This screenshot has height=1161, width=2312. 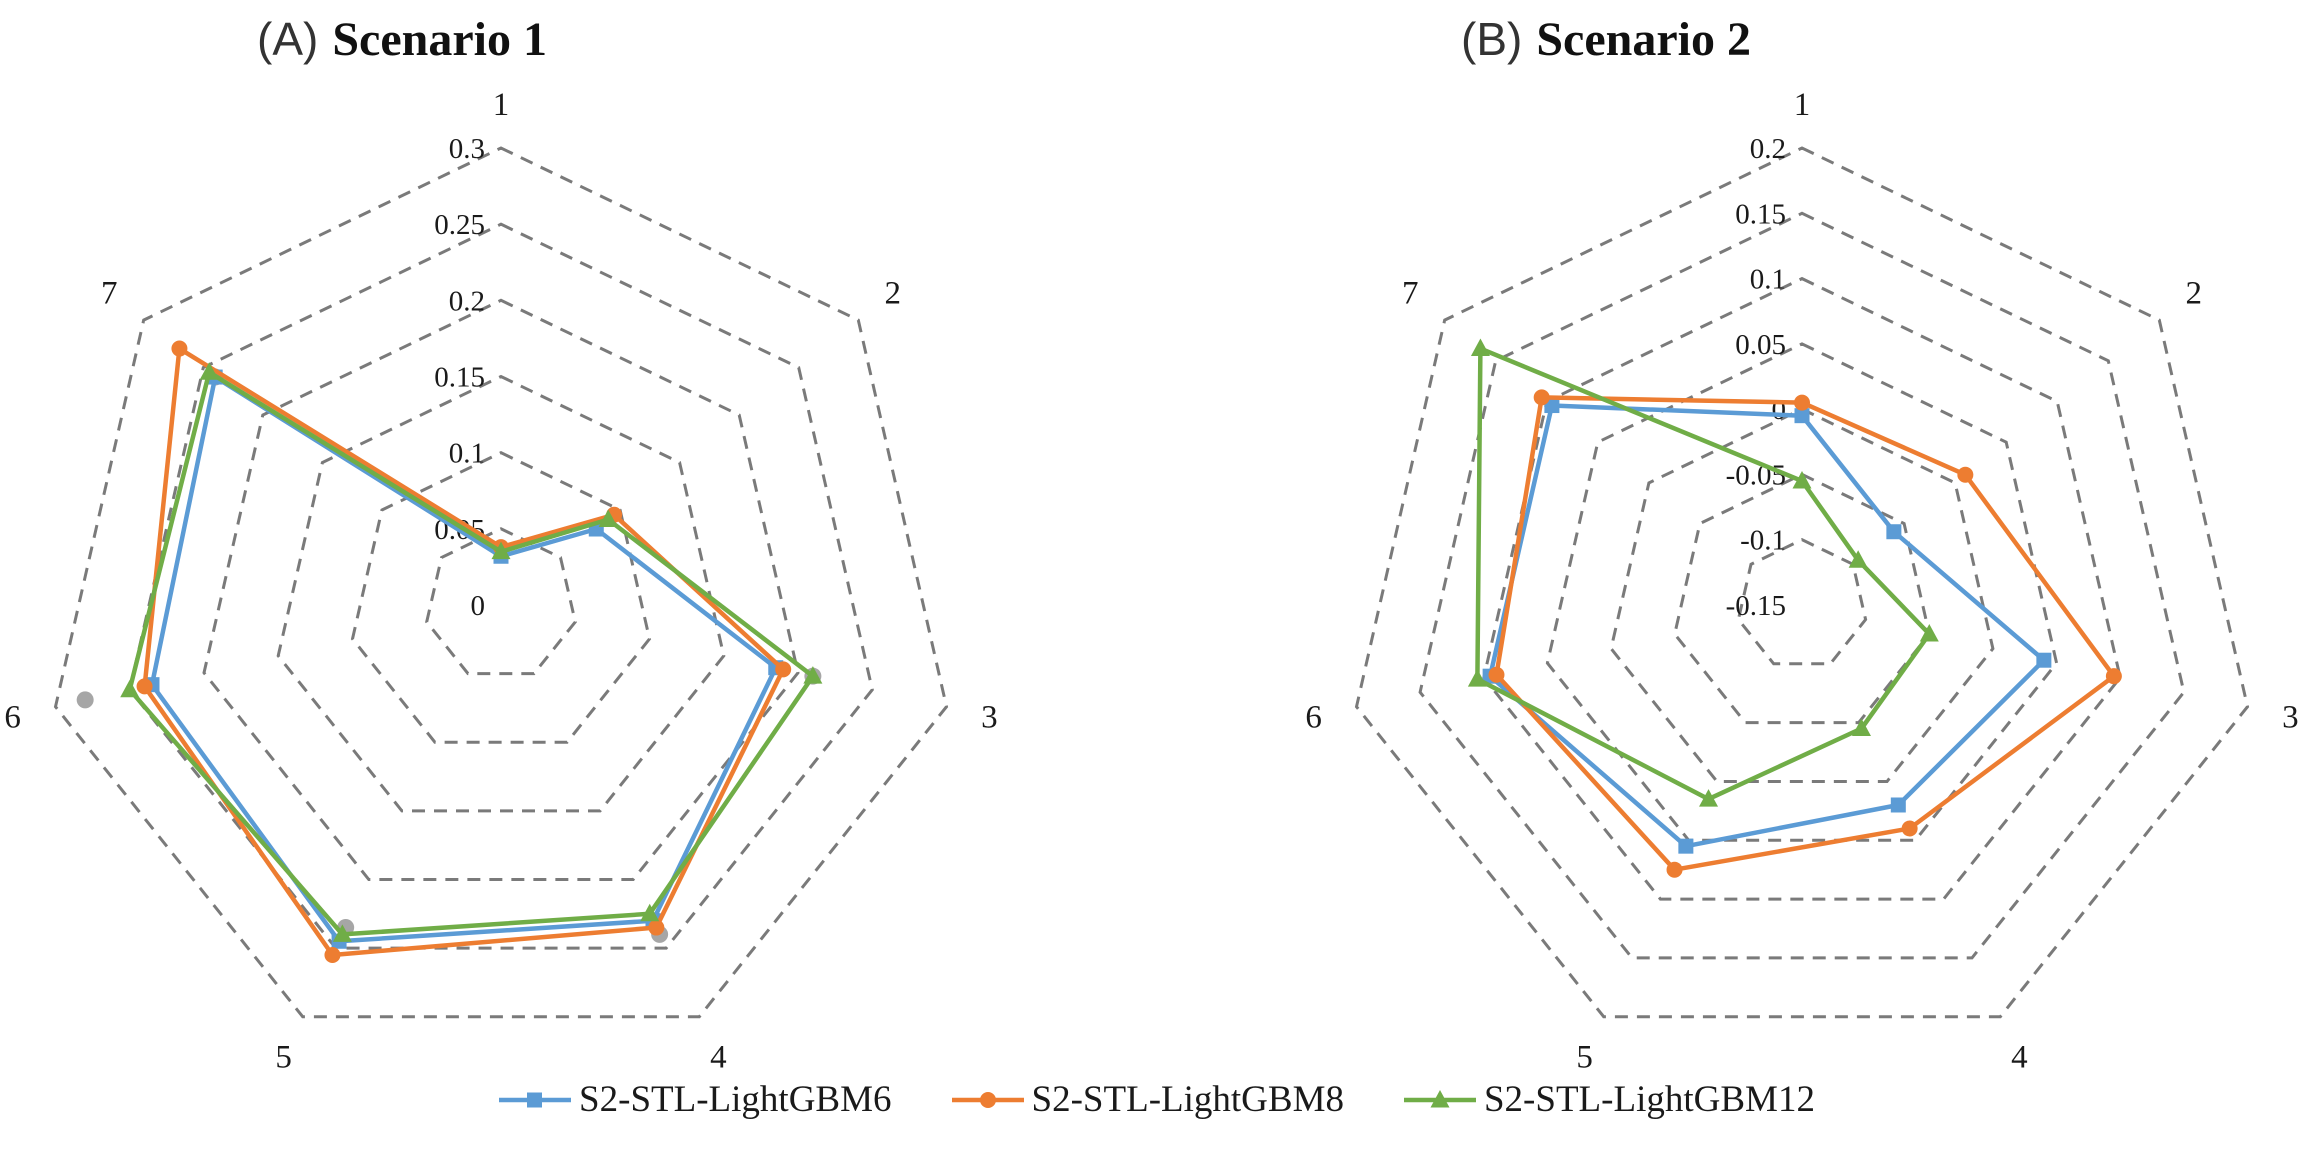 I want to click on legend-item-s2-stl-lightgbm6: S2-STL-LightGBM6, so click(x=694, y=1099).